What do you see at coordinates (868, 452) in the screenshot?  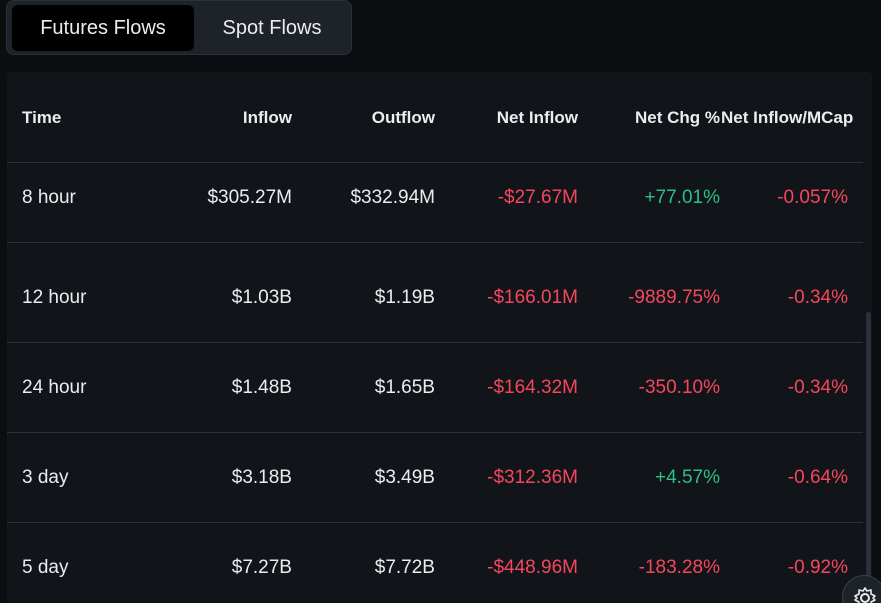 I see `scrollbar` at bounding box center [868, 452].